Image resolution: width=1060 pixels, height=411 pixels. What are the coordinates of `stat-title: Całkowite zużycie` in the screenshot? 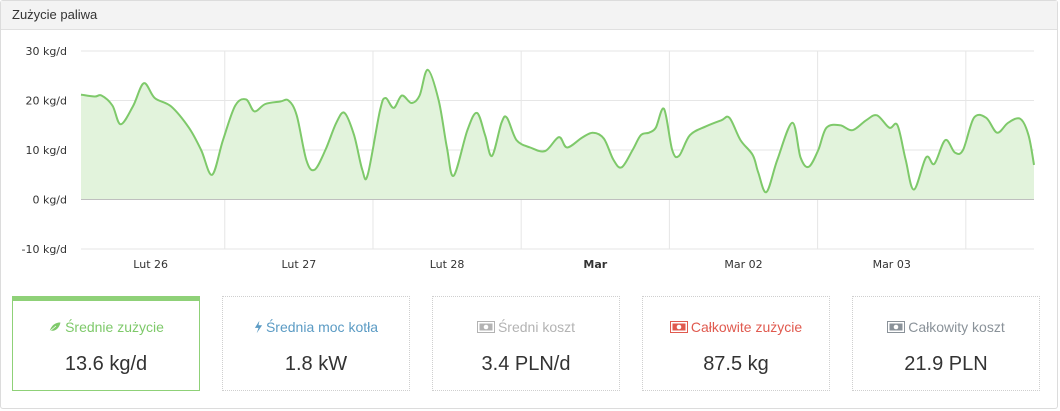 It's located at (736, 327).